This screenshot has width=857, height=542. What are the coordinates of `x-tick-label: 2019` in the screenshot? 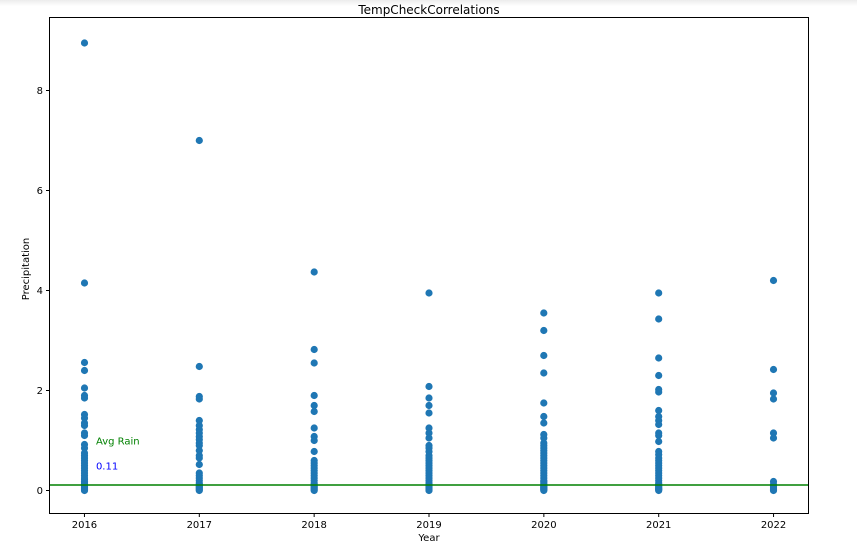 It's located at (428, 525).